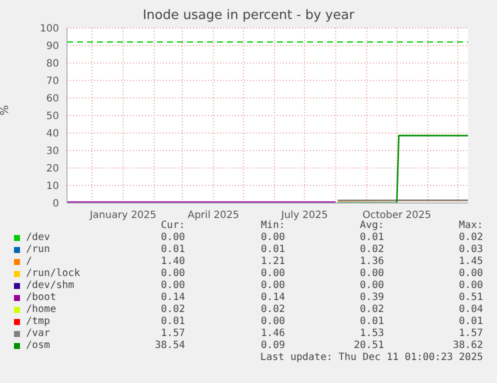 This screenshot has height=383, width=497. Describe the element at coordinates (372, 297) in the screenshot. I see `text: 0.39` at that location.